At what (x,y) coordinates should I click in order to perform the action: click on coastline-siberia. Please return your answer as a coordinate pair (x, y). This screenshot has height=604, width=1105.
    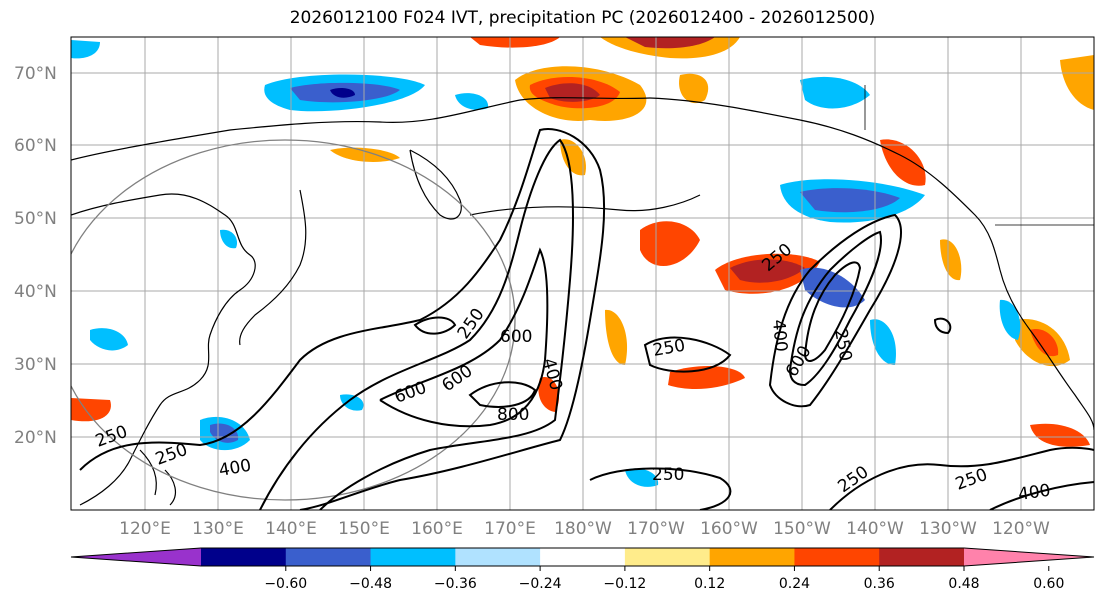
    Looking at the image, I should click on (361, 129).